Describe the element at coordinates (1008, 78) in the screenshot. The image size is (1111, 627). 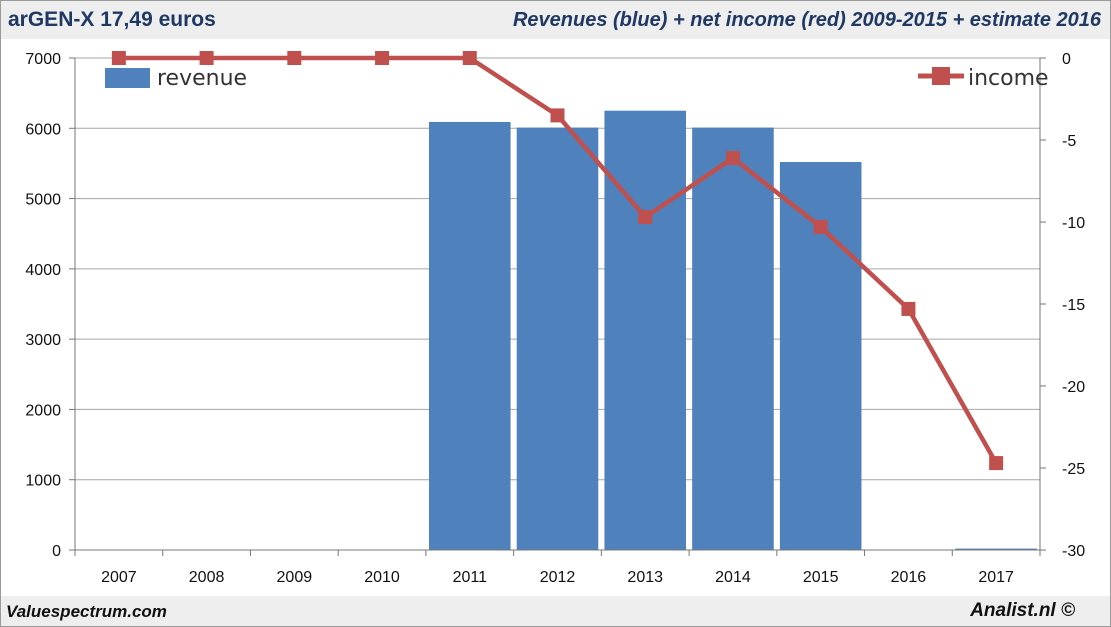
I see `legend-income-label: income` at that location.